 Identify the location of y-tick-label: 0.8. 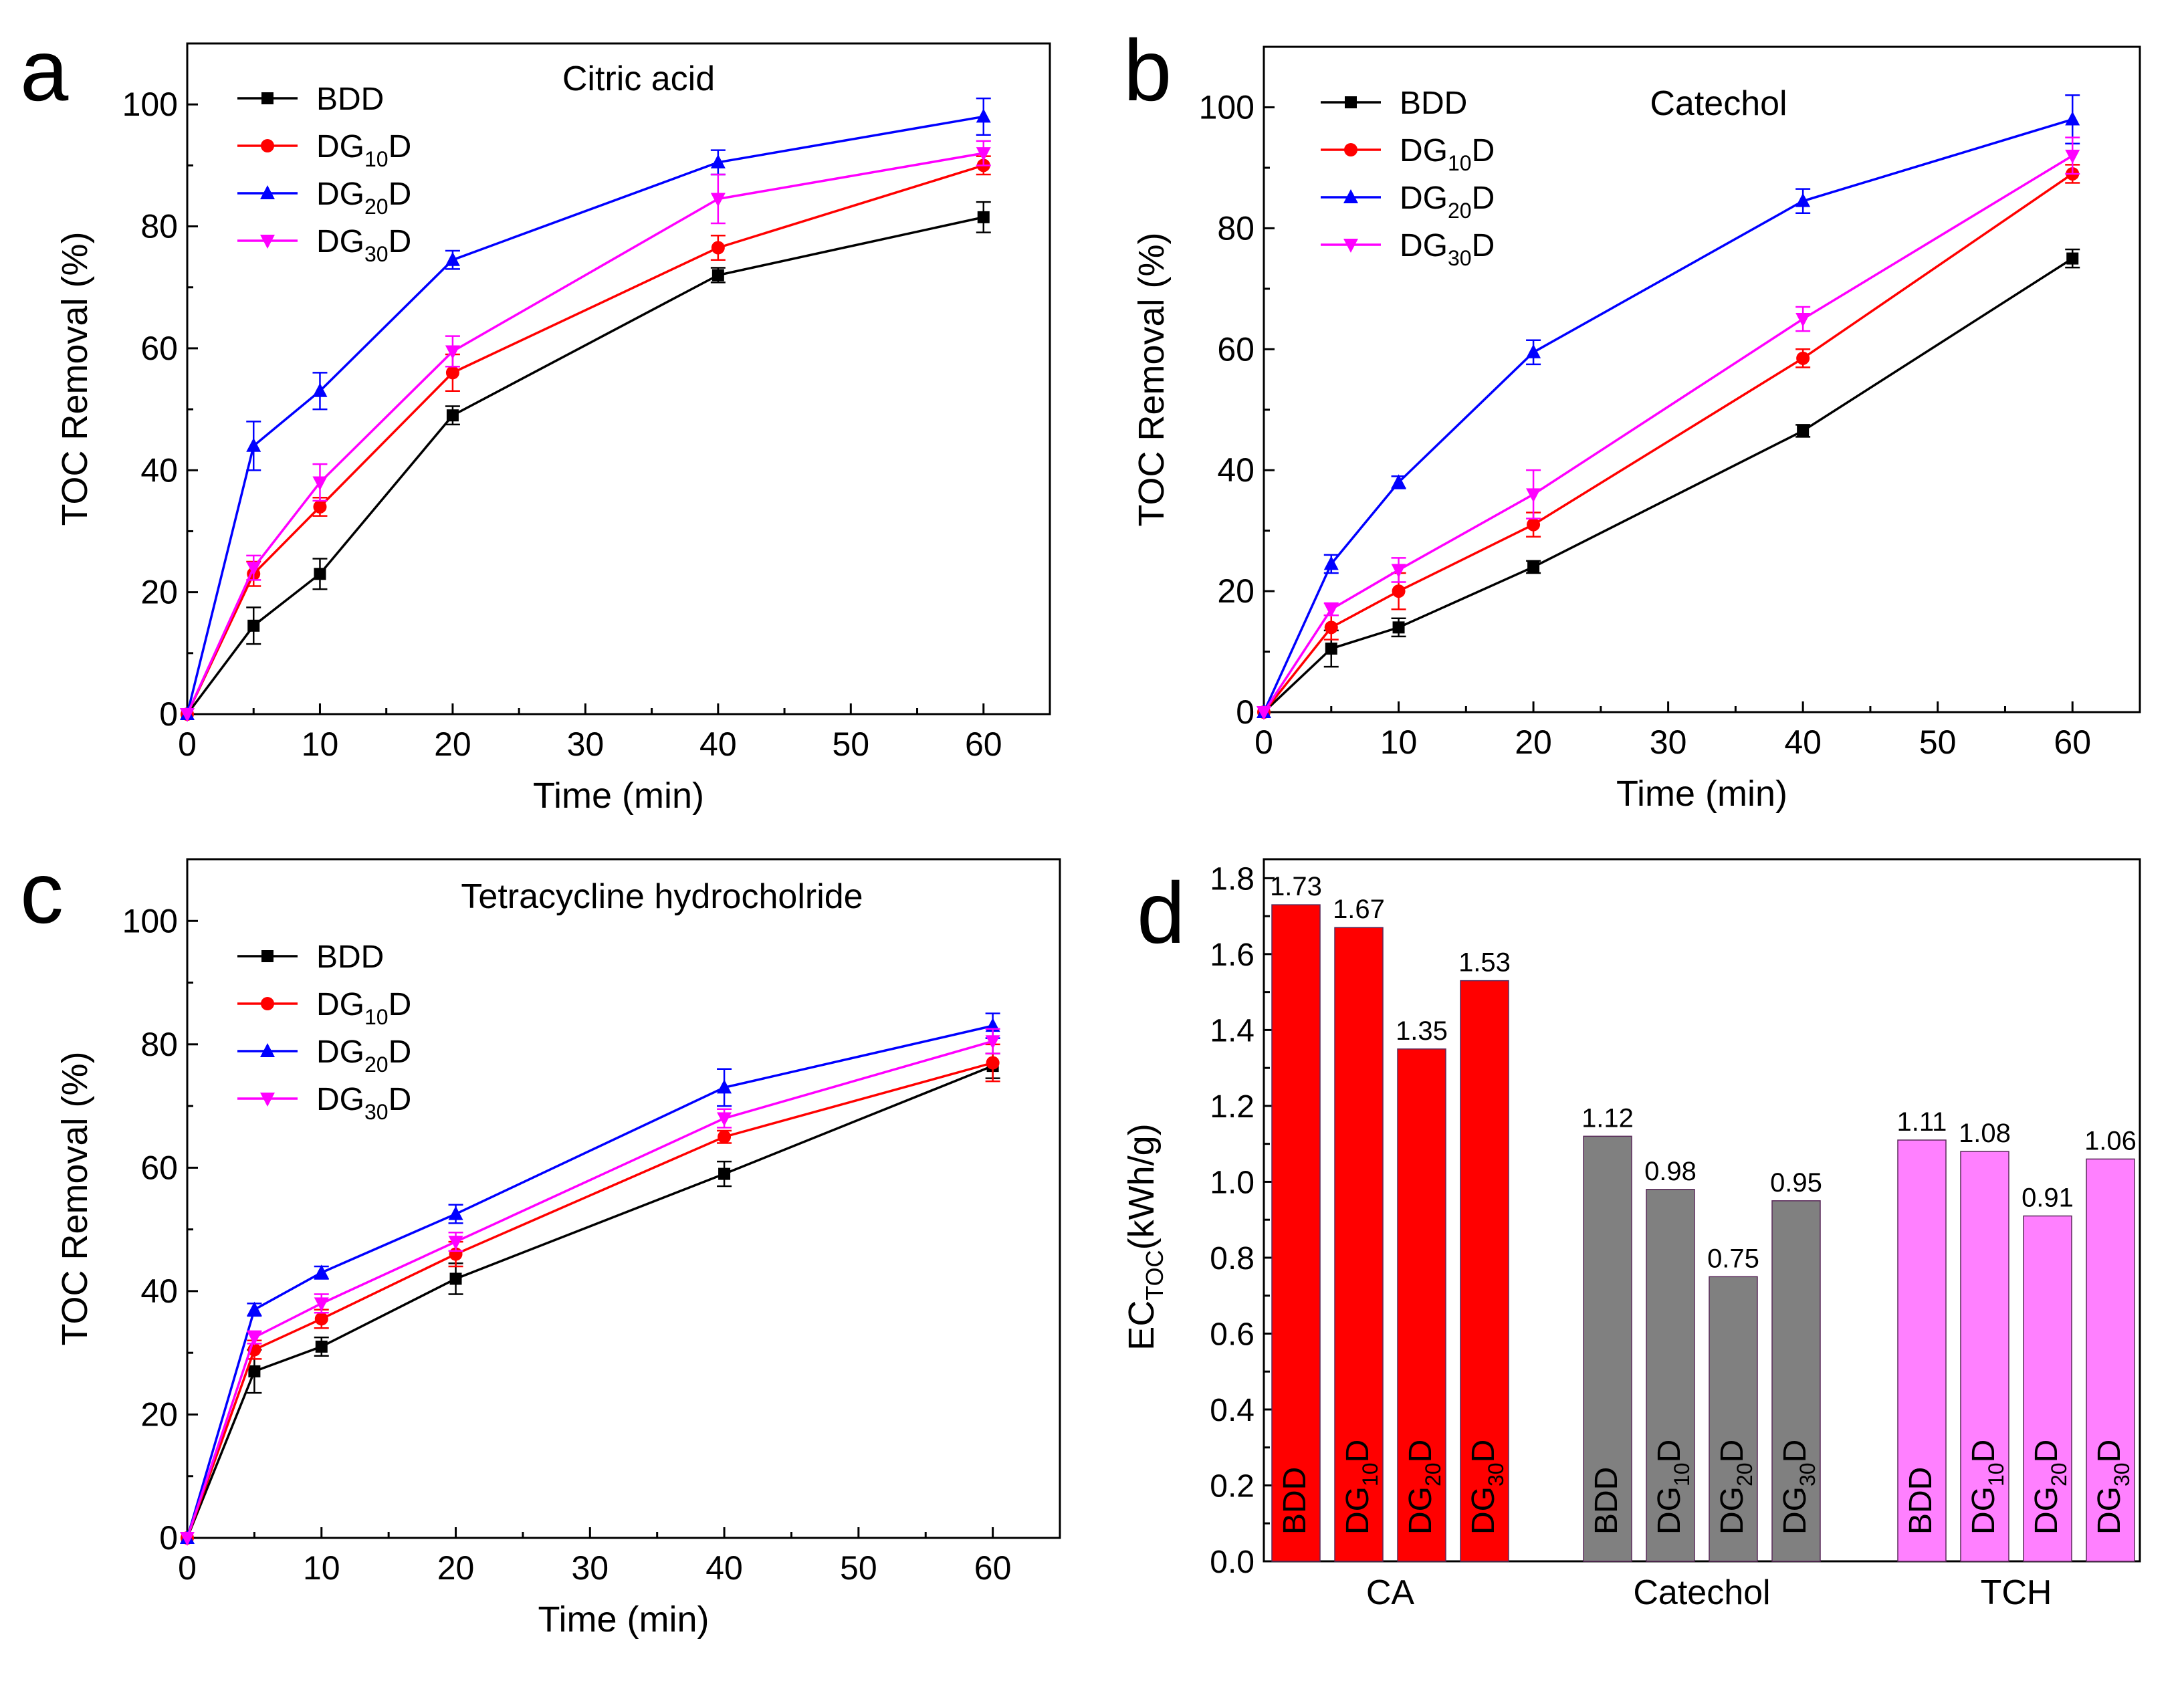
(1232, 1259).